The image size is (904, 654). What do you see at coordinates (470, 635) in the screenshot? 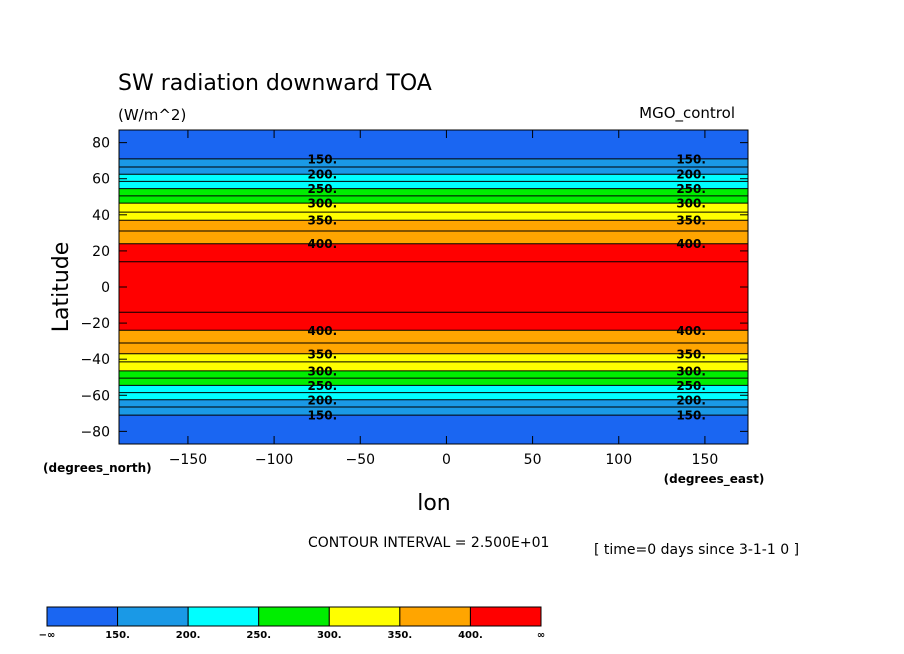
I see `colorbar-label: 400.` at bounding box center [470, 635].